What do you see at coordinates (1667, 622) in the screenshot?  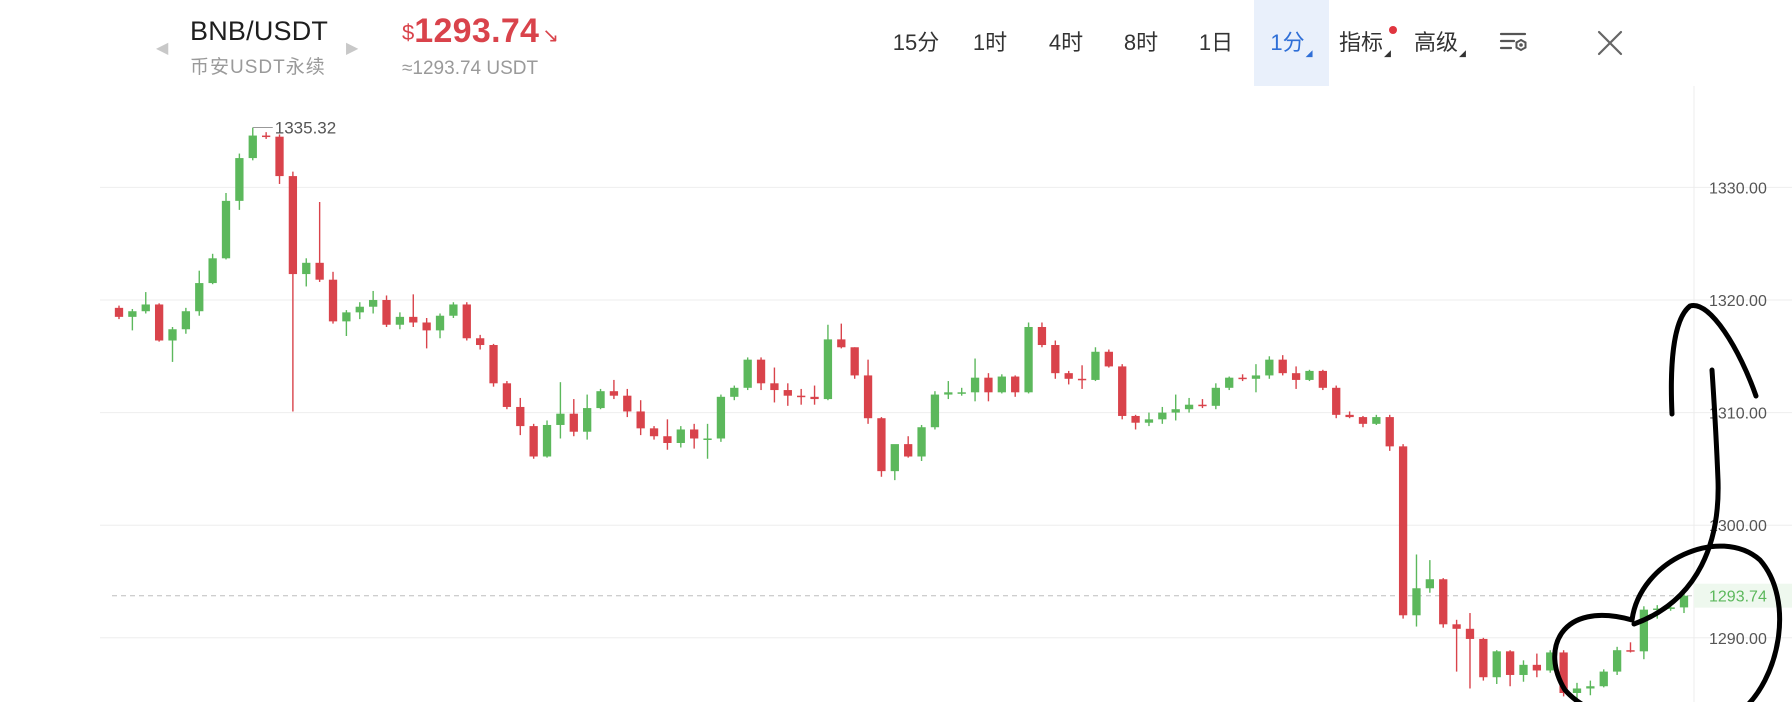 I see `hand-drawn-circle` at bounding box center [1667, 622].